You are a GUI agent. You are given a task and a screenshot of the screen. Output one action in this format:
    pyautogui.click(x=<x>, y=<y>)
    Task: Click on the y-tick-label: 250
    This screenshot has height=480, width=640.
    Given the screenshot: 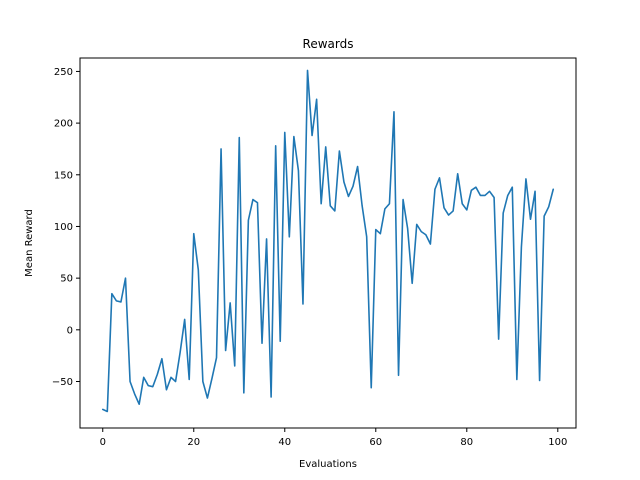 What is the action you would take?
    pyautogui.click(x=63, y=72)
    